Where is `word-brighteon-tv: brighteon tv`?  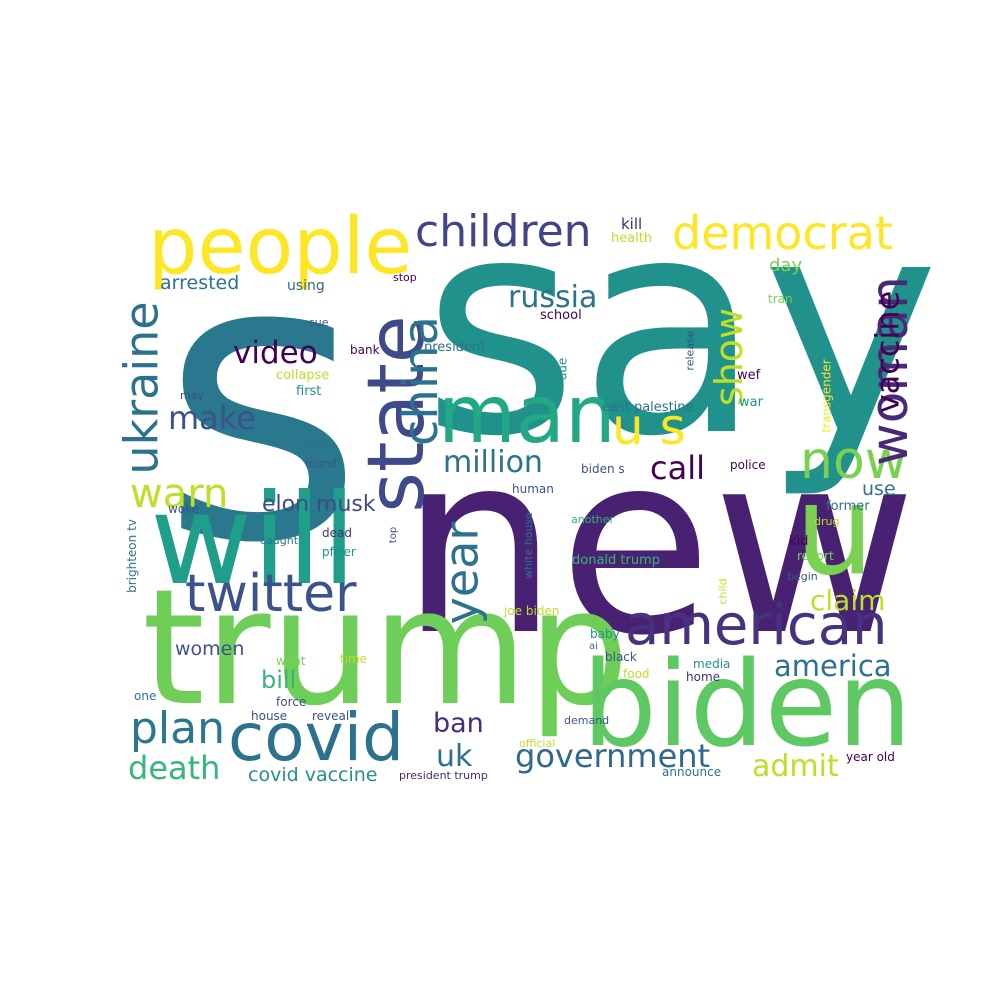
word-brighteon-tv: brighteon tv is located at coordinates (131, 556).